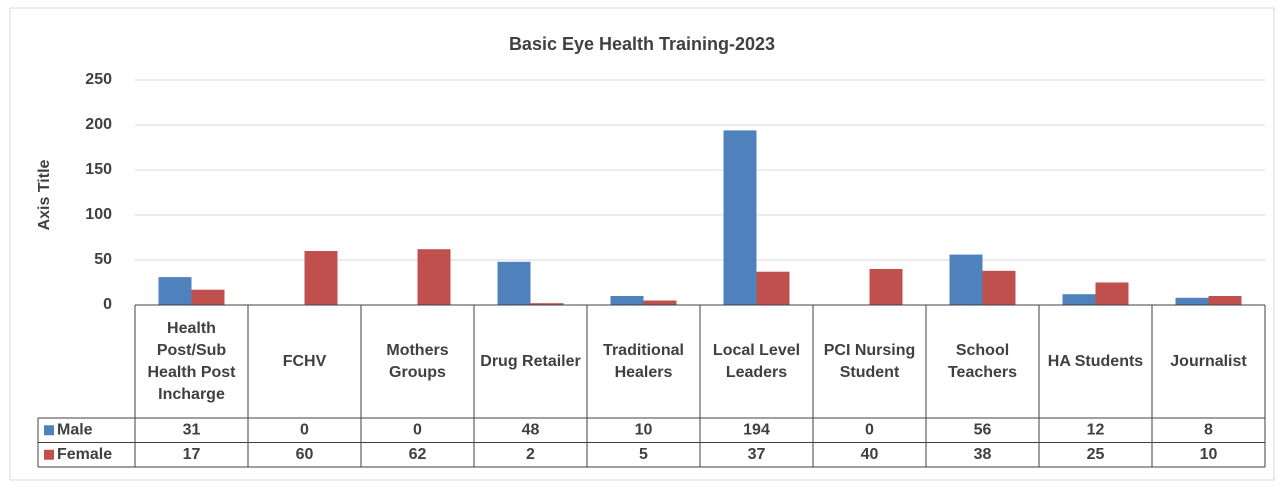 The image size is (1284, 487). I want to click on x-tick-label: PCI Nursing Student, so click(869, 361).